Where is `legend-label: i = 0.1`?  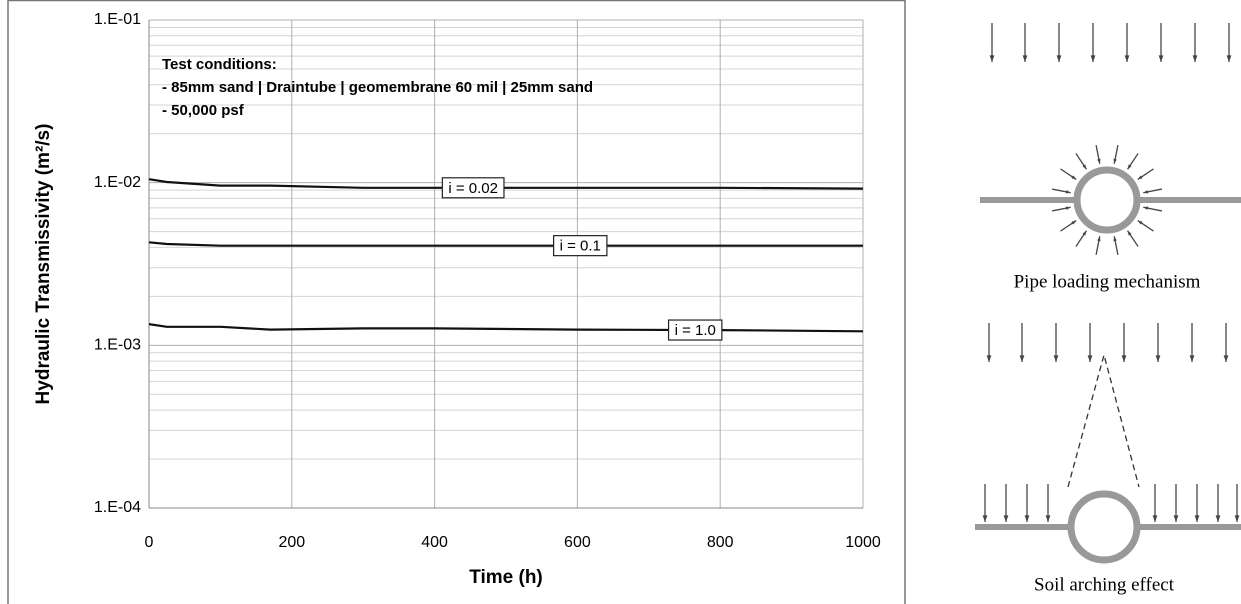 legend-label: i = 0.1 is located at coordinates (580, 246).